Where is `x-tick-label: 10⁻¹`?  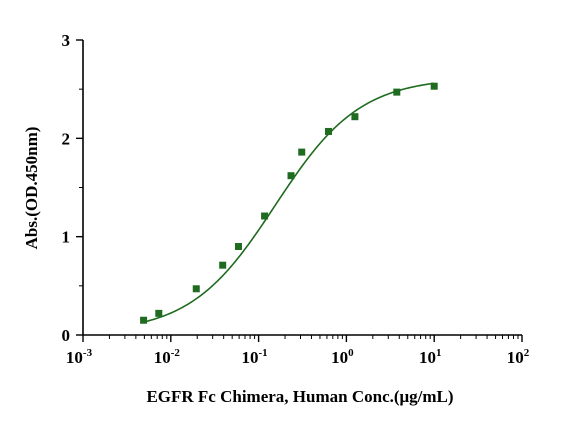
x-tick-label: 10⁻¹ is located at coordinates (255, 357).